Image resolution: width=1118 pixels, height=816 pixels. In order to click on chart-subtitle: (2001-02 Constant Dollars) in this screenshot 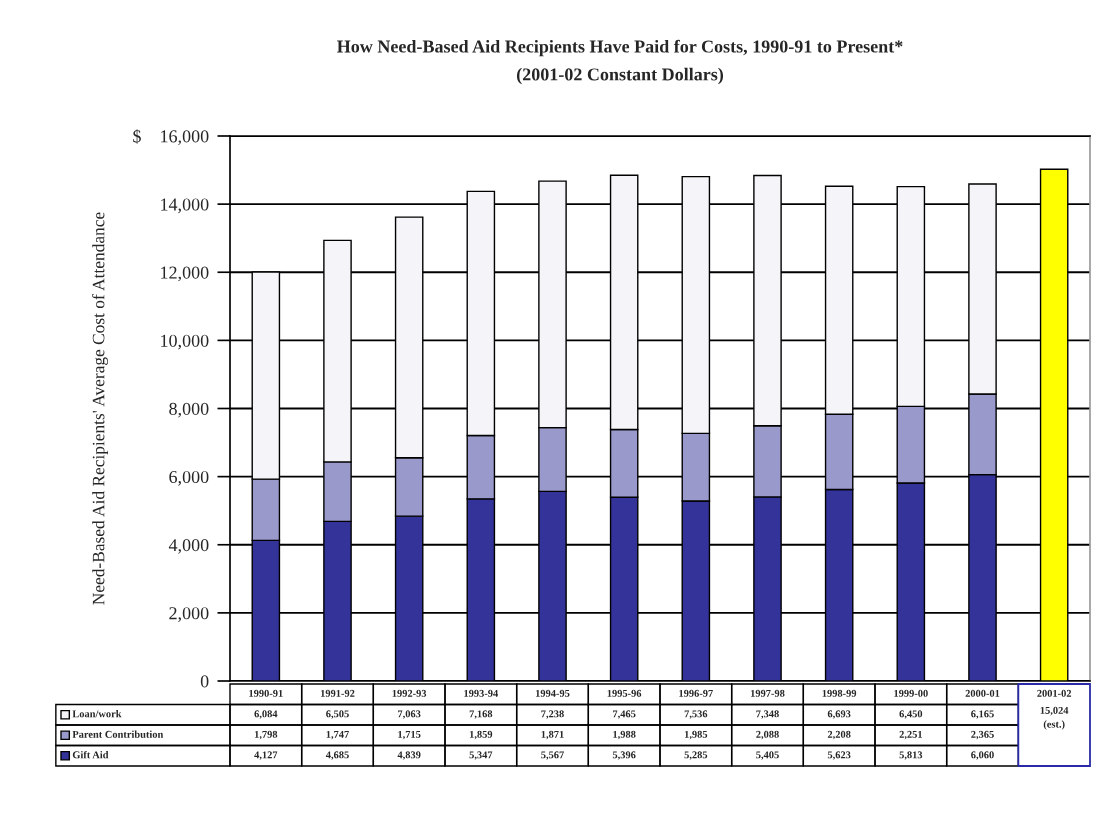, I will do `click(620, 76)`.